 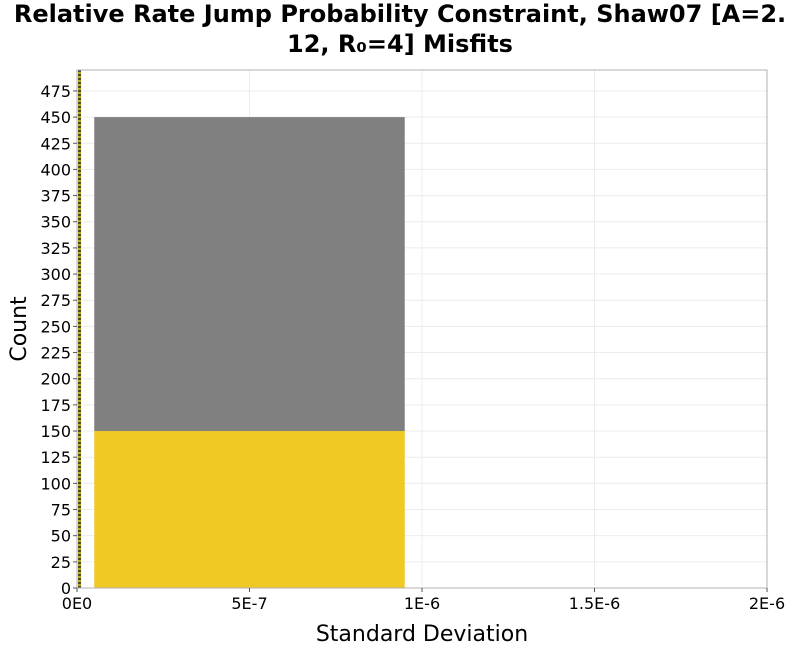 What do you see at coordinates (55, 353) in the screenshot?
I see `y-tick-label: 225` at bounding box center [55, 353].